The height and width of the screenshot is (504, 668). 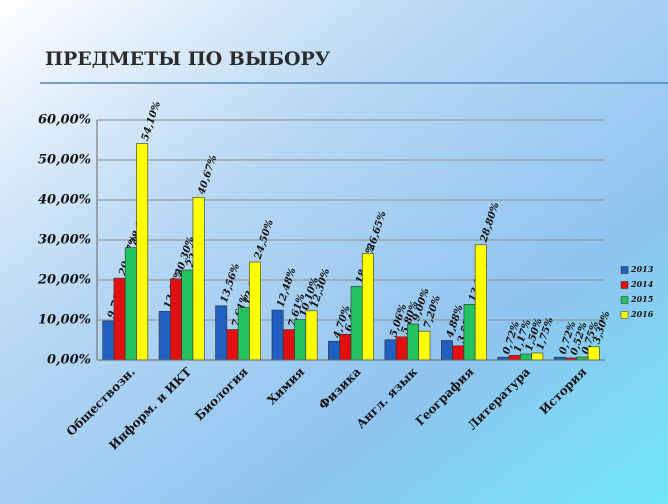 I want to click on y-tick-label: 30,00%, so click(x=64, y=240).